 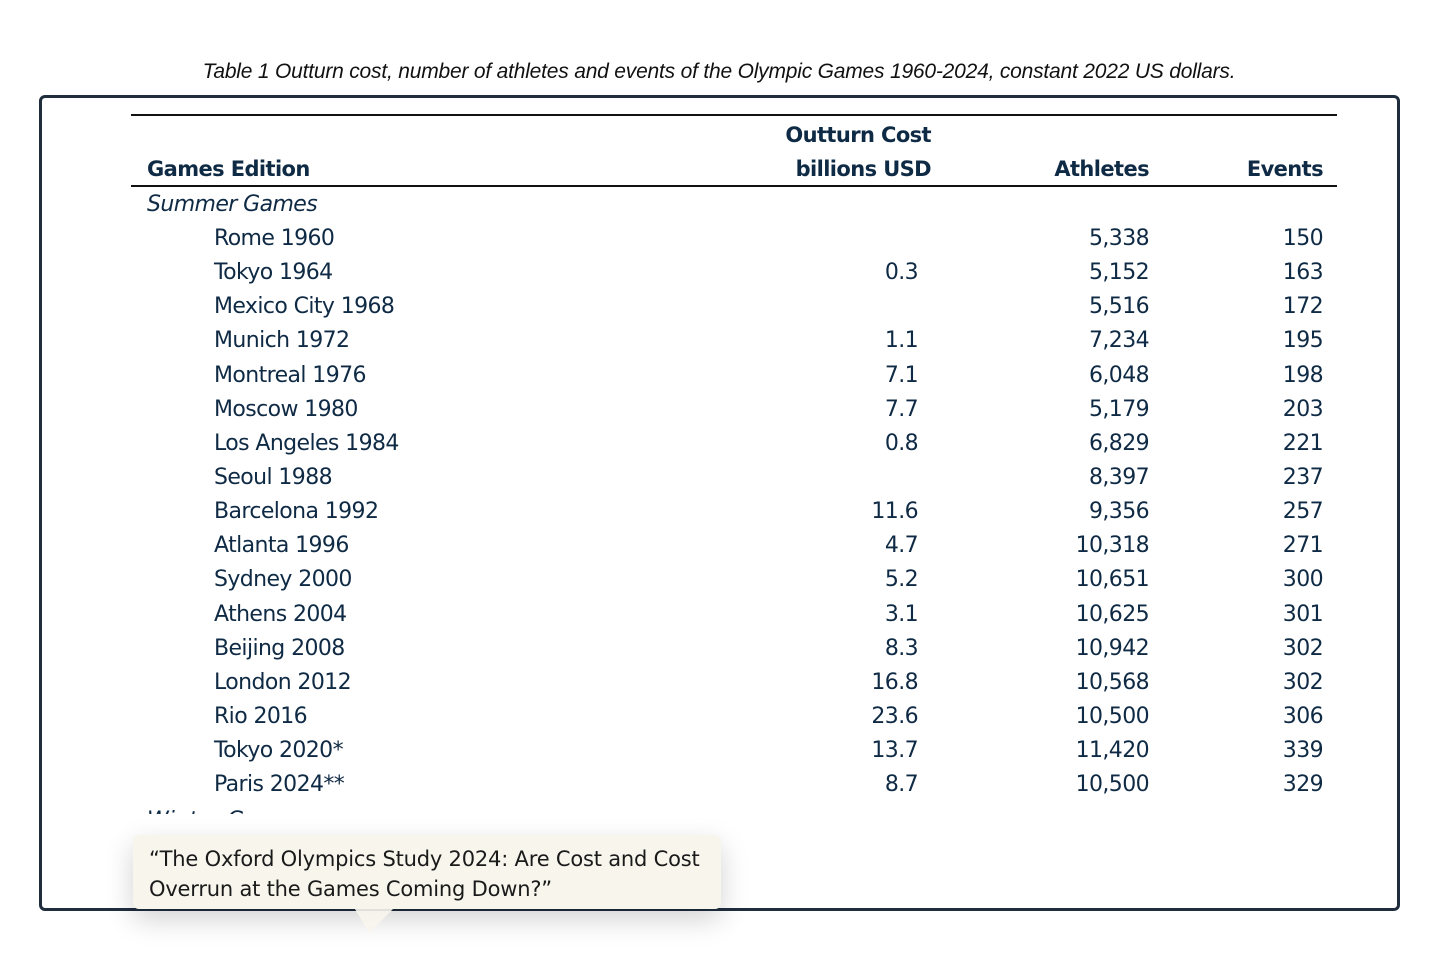 I want to click on row-games-edition: London 2012, so click(x=283, y=682).